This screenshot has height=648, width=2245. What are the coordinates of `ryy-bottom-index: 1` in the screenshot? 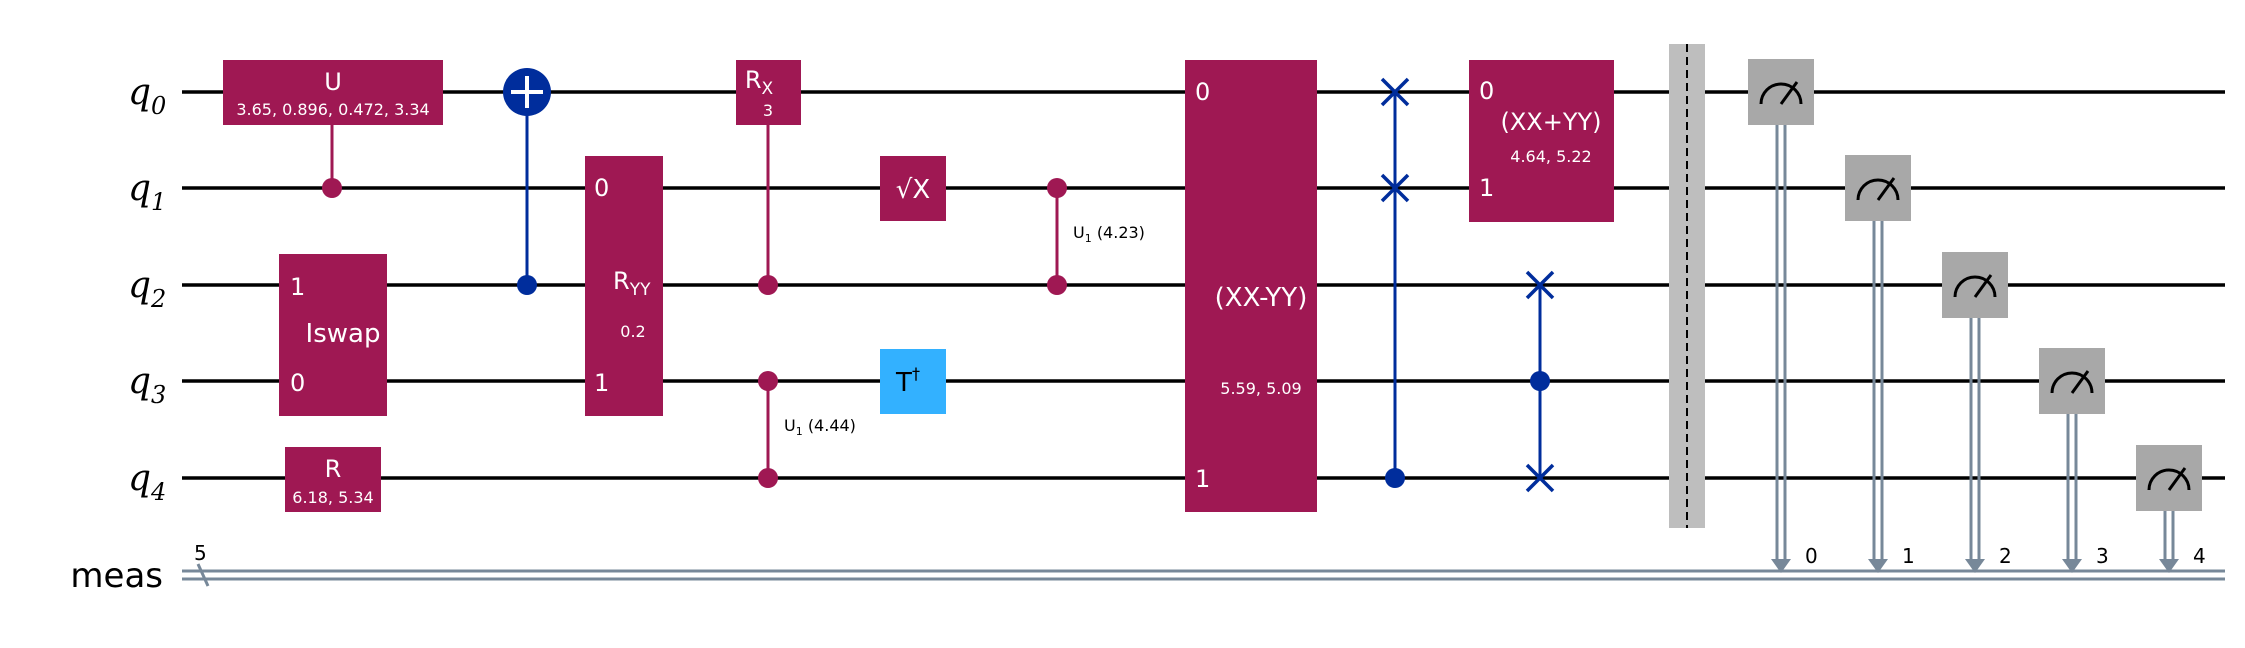 It's located at (601, 383).